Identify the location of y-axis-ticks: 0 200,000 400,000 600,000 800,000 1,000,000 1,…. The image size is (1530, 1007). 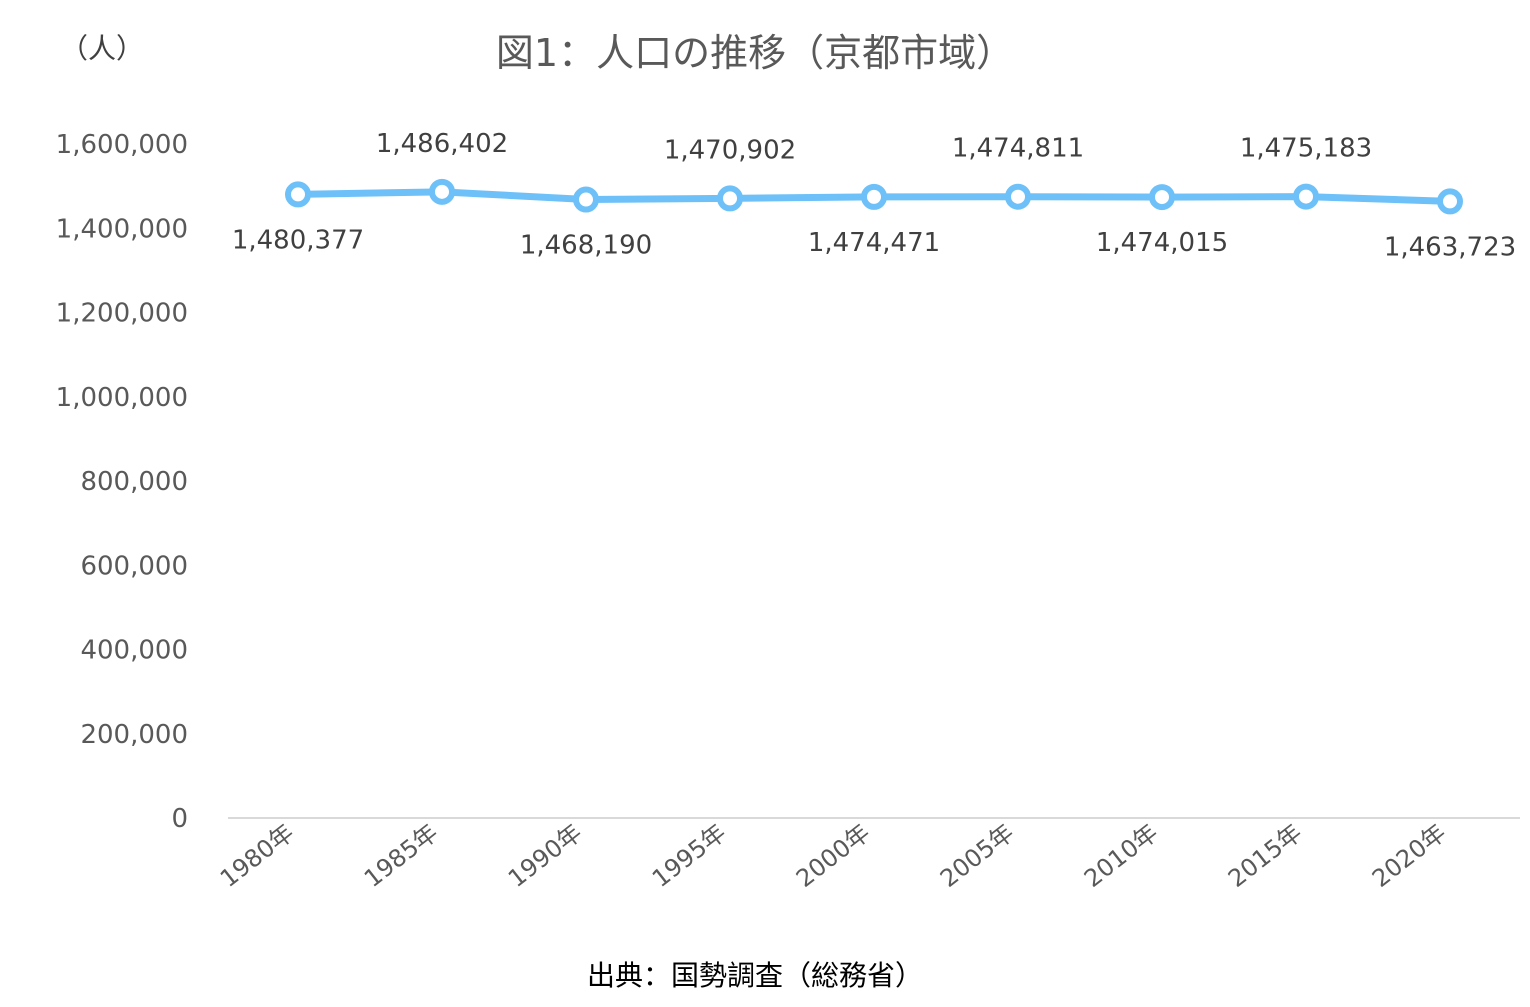
(122, 482).